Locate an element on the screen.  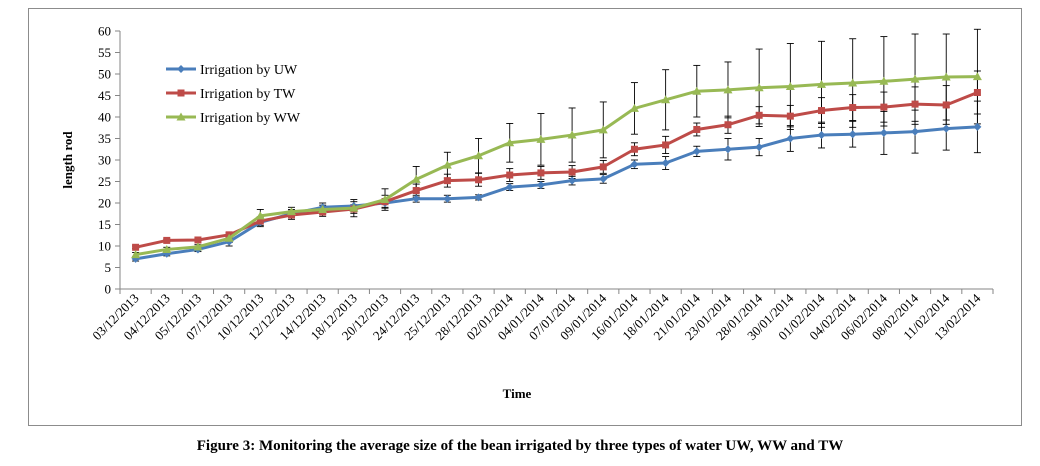
legend-label: Irrigation by TW is located at coordinates (248, 94).